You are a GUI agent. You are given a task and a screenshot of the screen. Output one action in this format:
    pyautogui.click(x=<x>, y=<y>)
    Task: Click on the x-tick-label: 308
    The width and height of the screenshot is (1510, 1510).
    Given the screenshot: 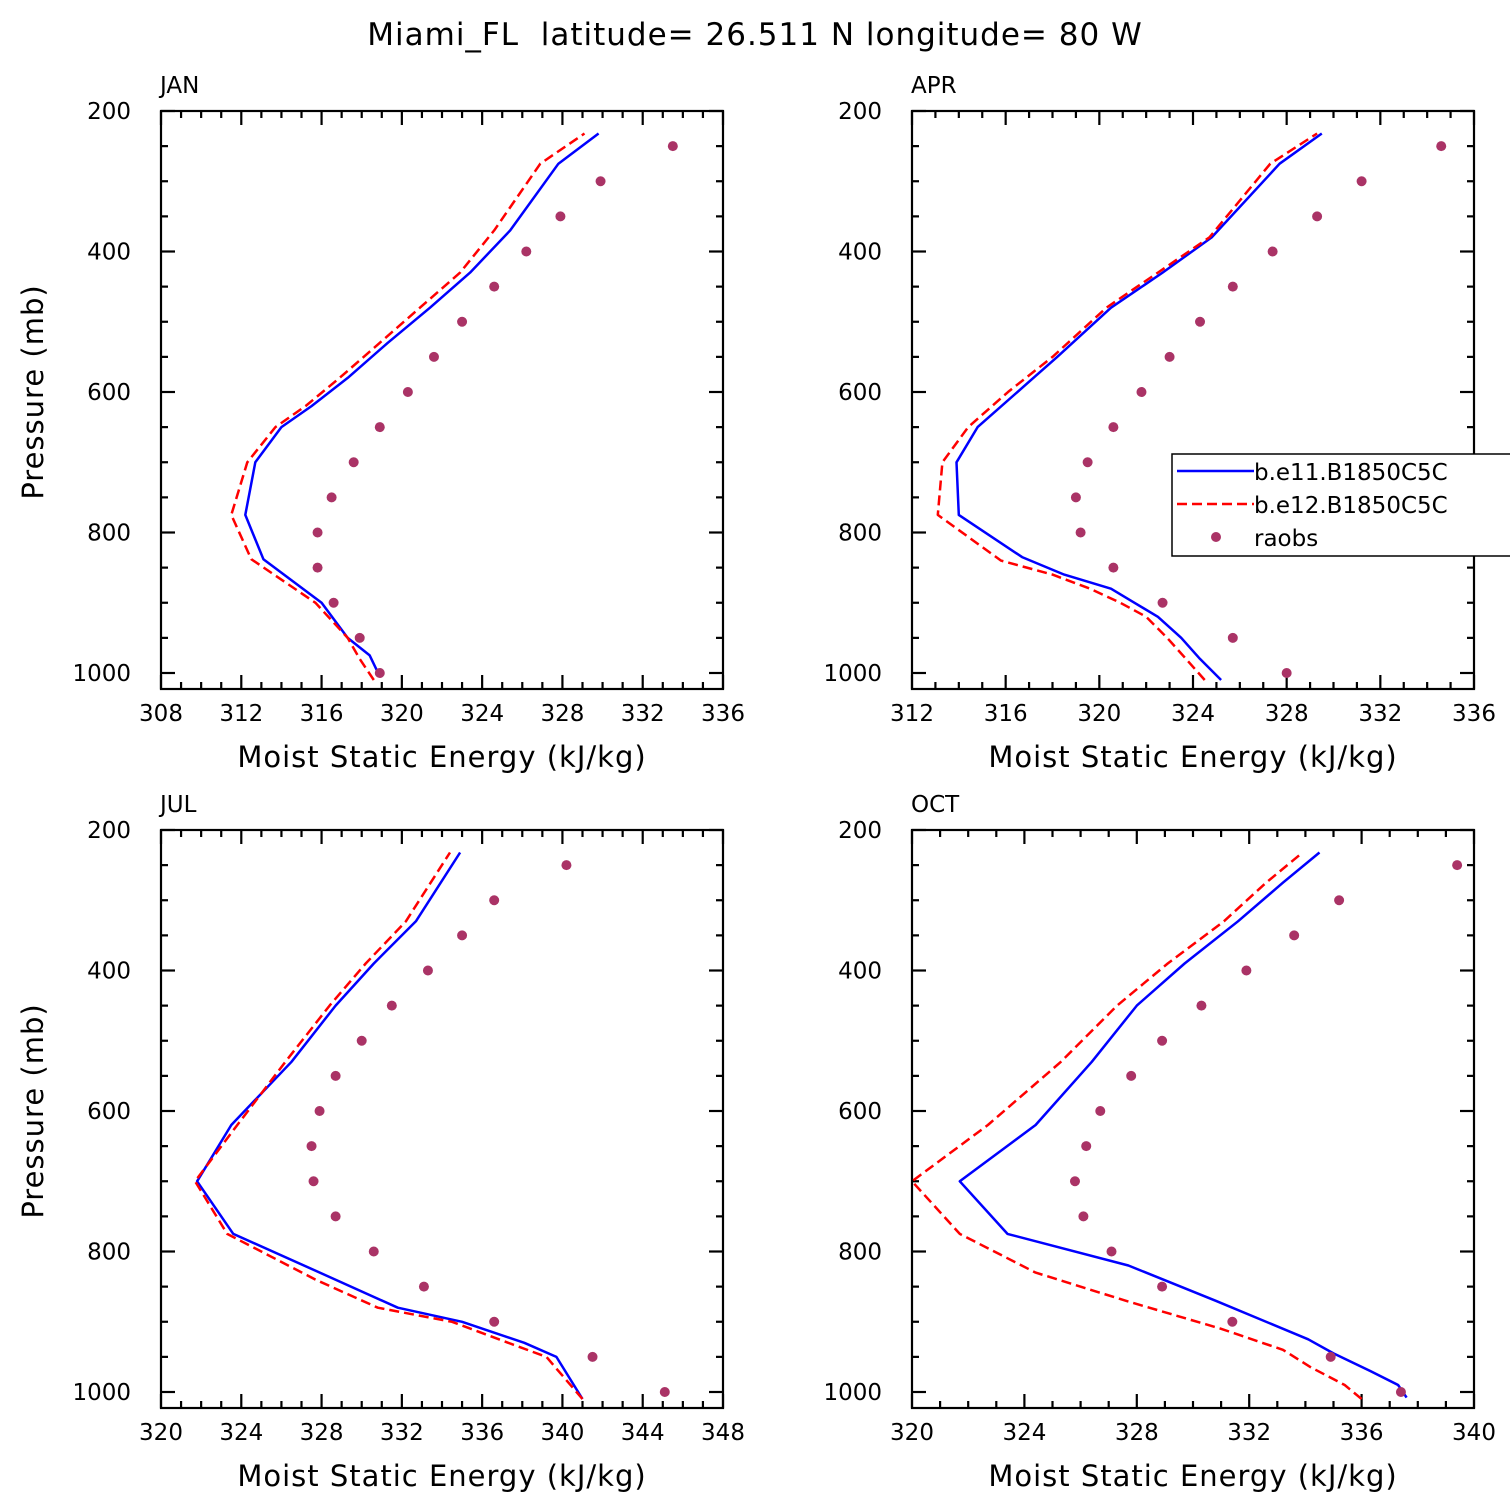 What is the action you would take?
    pyautogui.click(x=161, y=714)
    